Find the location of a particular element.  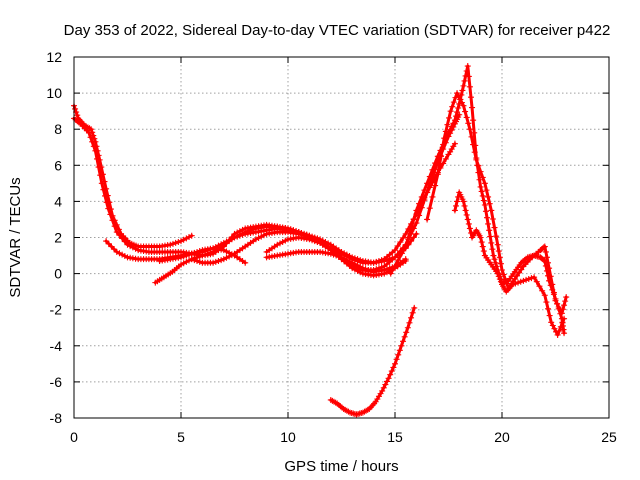

series-track-h is located at coordinates (202, 255).